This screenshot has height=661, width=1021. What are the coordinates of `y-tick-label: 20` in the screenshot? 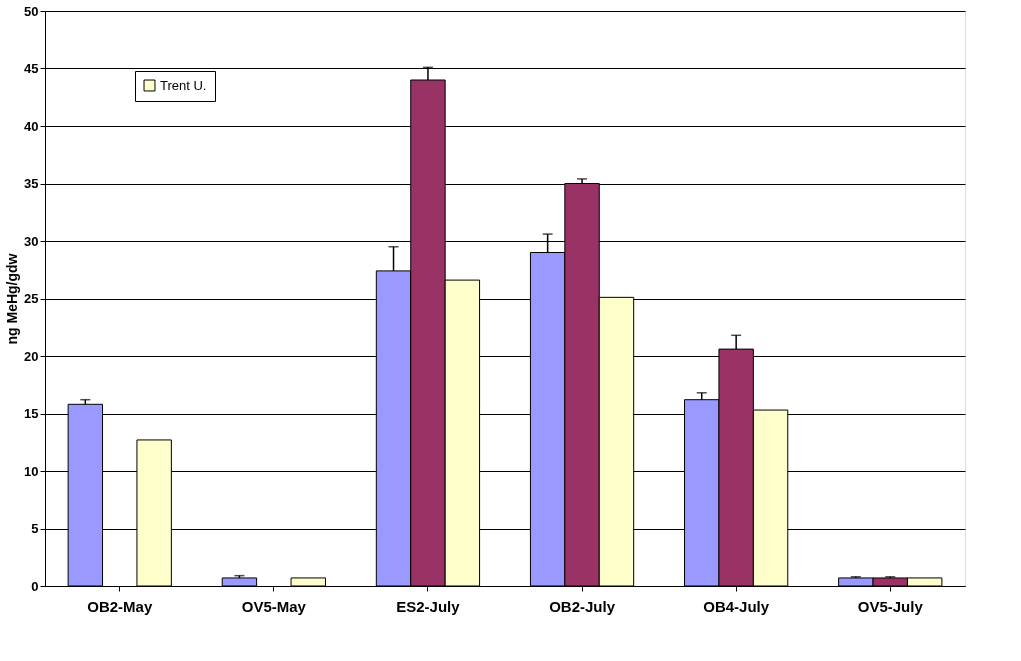 It's located at (31, 356).